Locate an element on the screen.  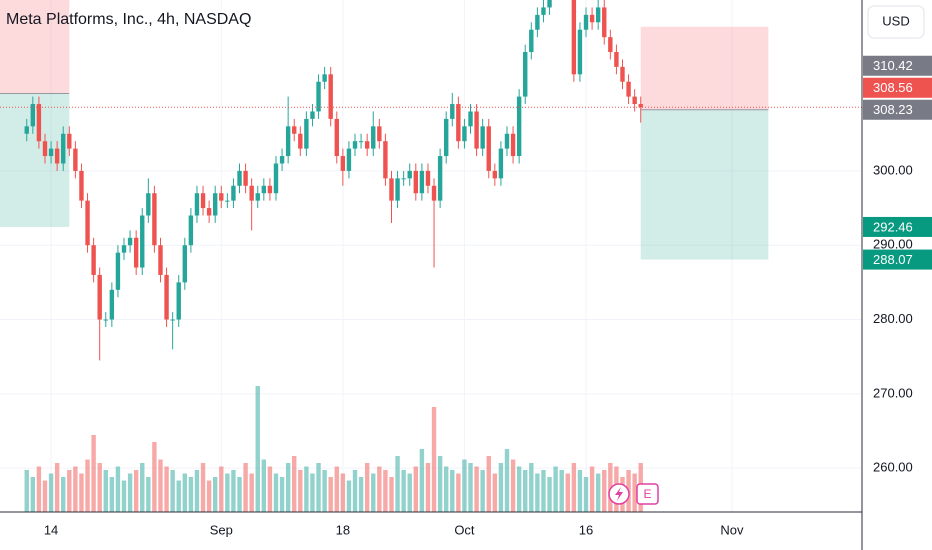
price-tag is located at coordinates (897, 65).